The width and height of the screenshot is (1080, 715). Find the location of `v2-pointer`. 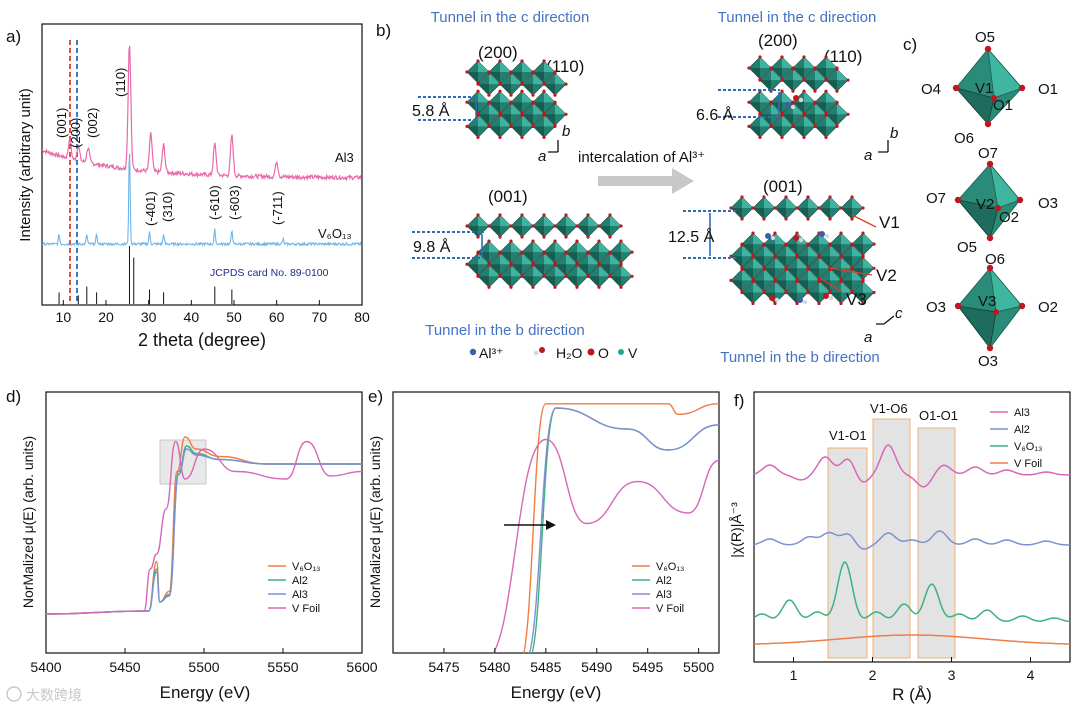

v2-pointer is located at coordinates (851, 271).